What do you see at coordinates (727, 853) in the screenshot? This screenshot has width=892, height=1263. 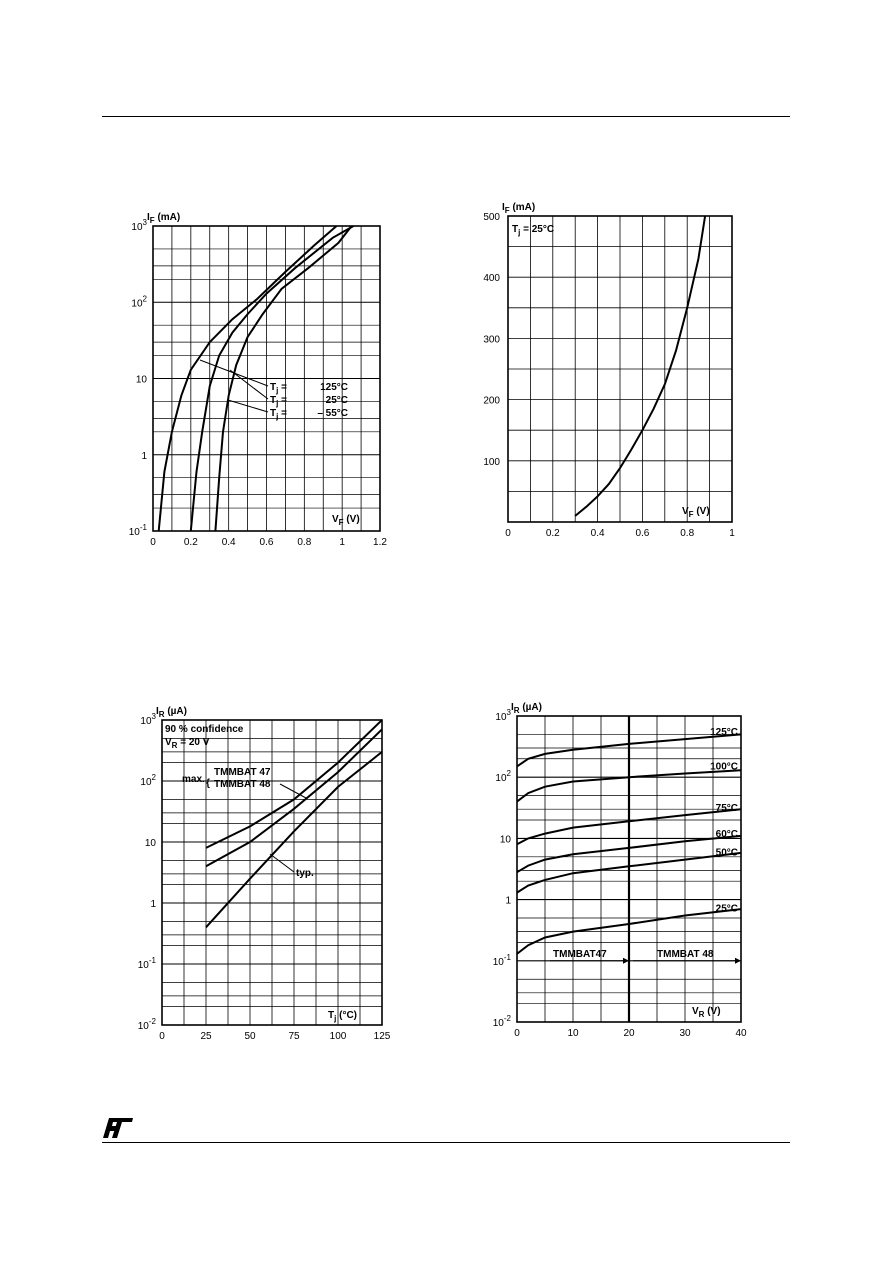 I see `series-label-5: 50°C` at bounding box center [727, 853].